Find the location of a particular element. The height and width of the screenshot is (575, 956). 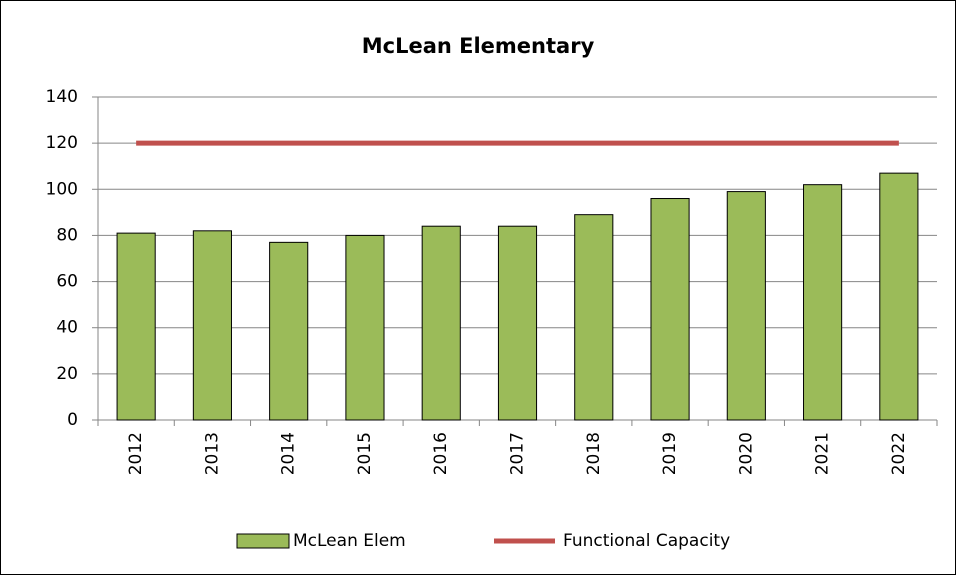

x-tick-label: 2017 is located at coordinates (518, 453).